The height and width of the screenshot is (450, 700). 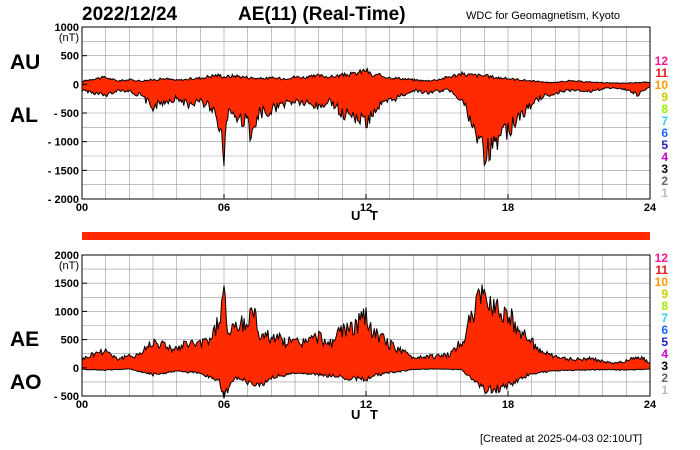 I want to click on y-tick-label: - 2000, so click(x=63, y=200).